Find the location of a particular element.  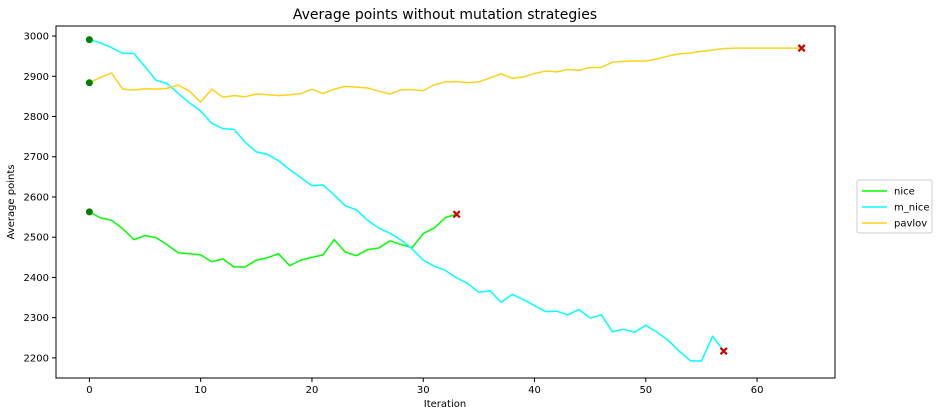

y-tick-label: 2400 is located at coordinates (36, 278).